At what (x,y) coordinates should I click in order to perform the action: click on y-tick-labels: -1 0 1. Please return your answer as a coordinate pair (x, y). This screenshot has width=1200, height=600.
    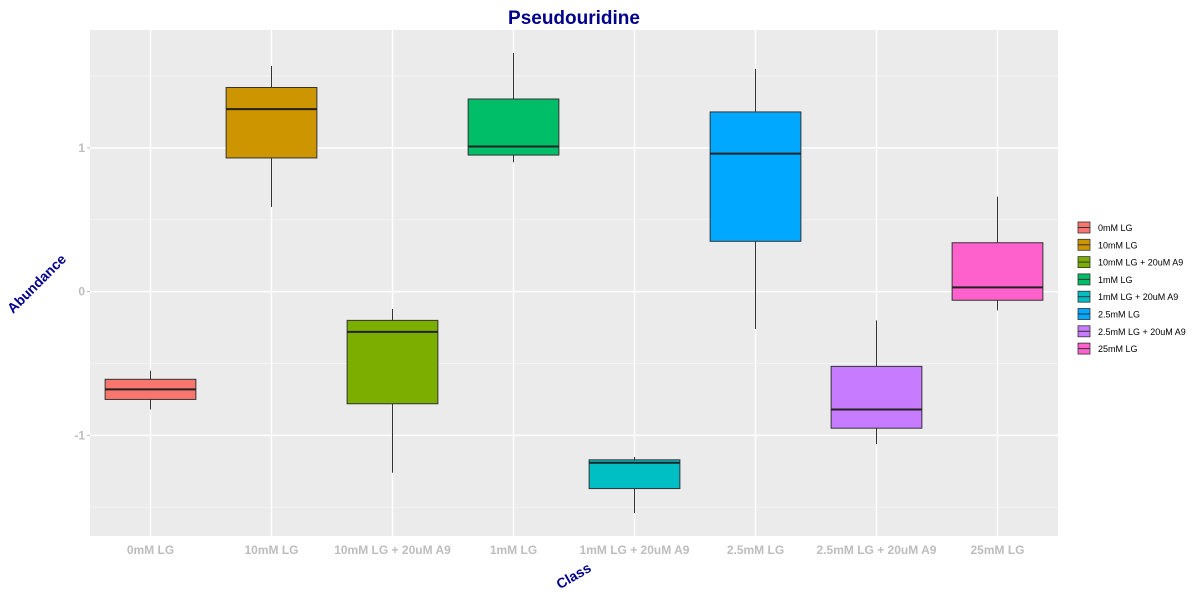
    Looking at the image, I should click on (82, 291).